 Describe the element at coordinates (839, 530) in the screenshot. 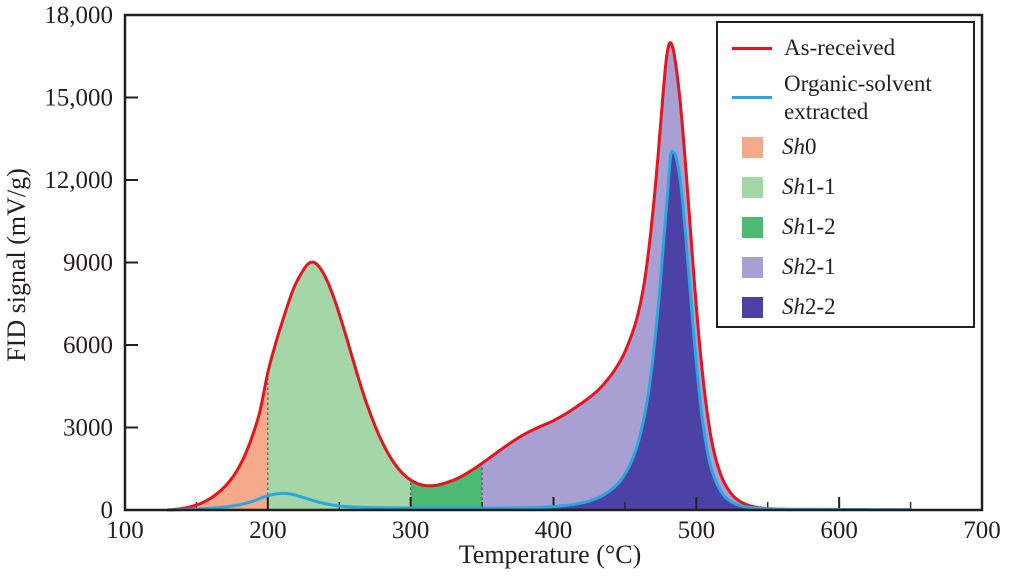

I see `x-tick-label: 600` at that location.